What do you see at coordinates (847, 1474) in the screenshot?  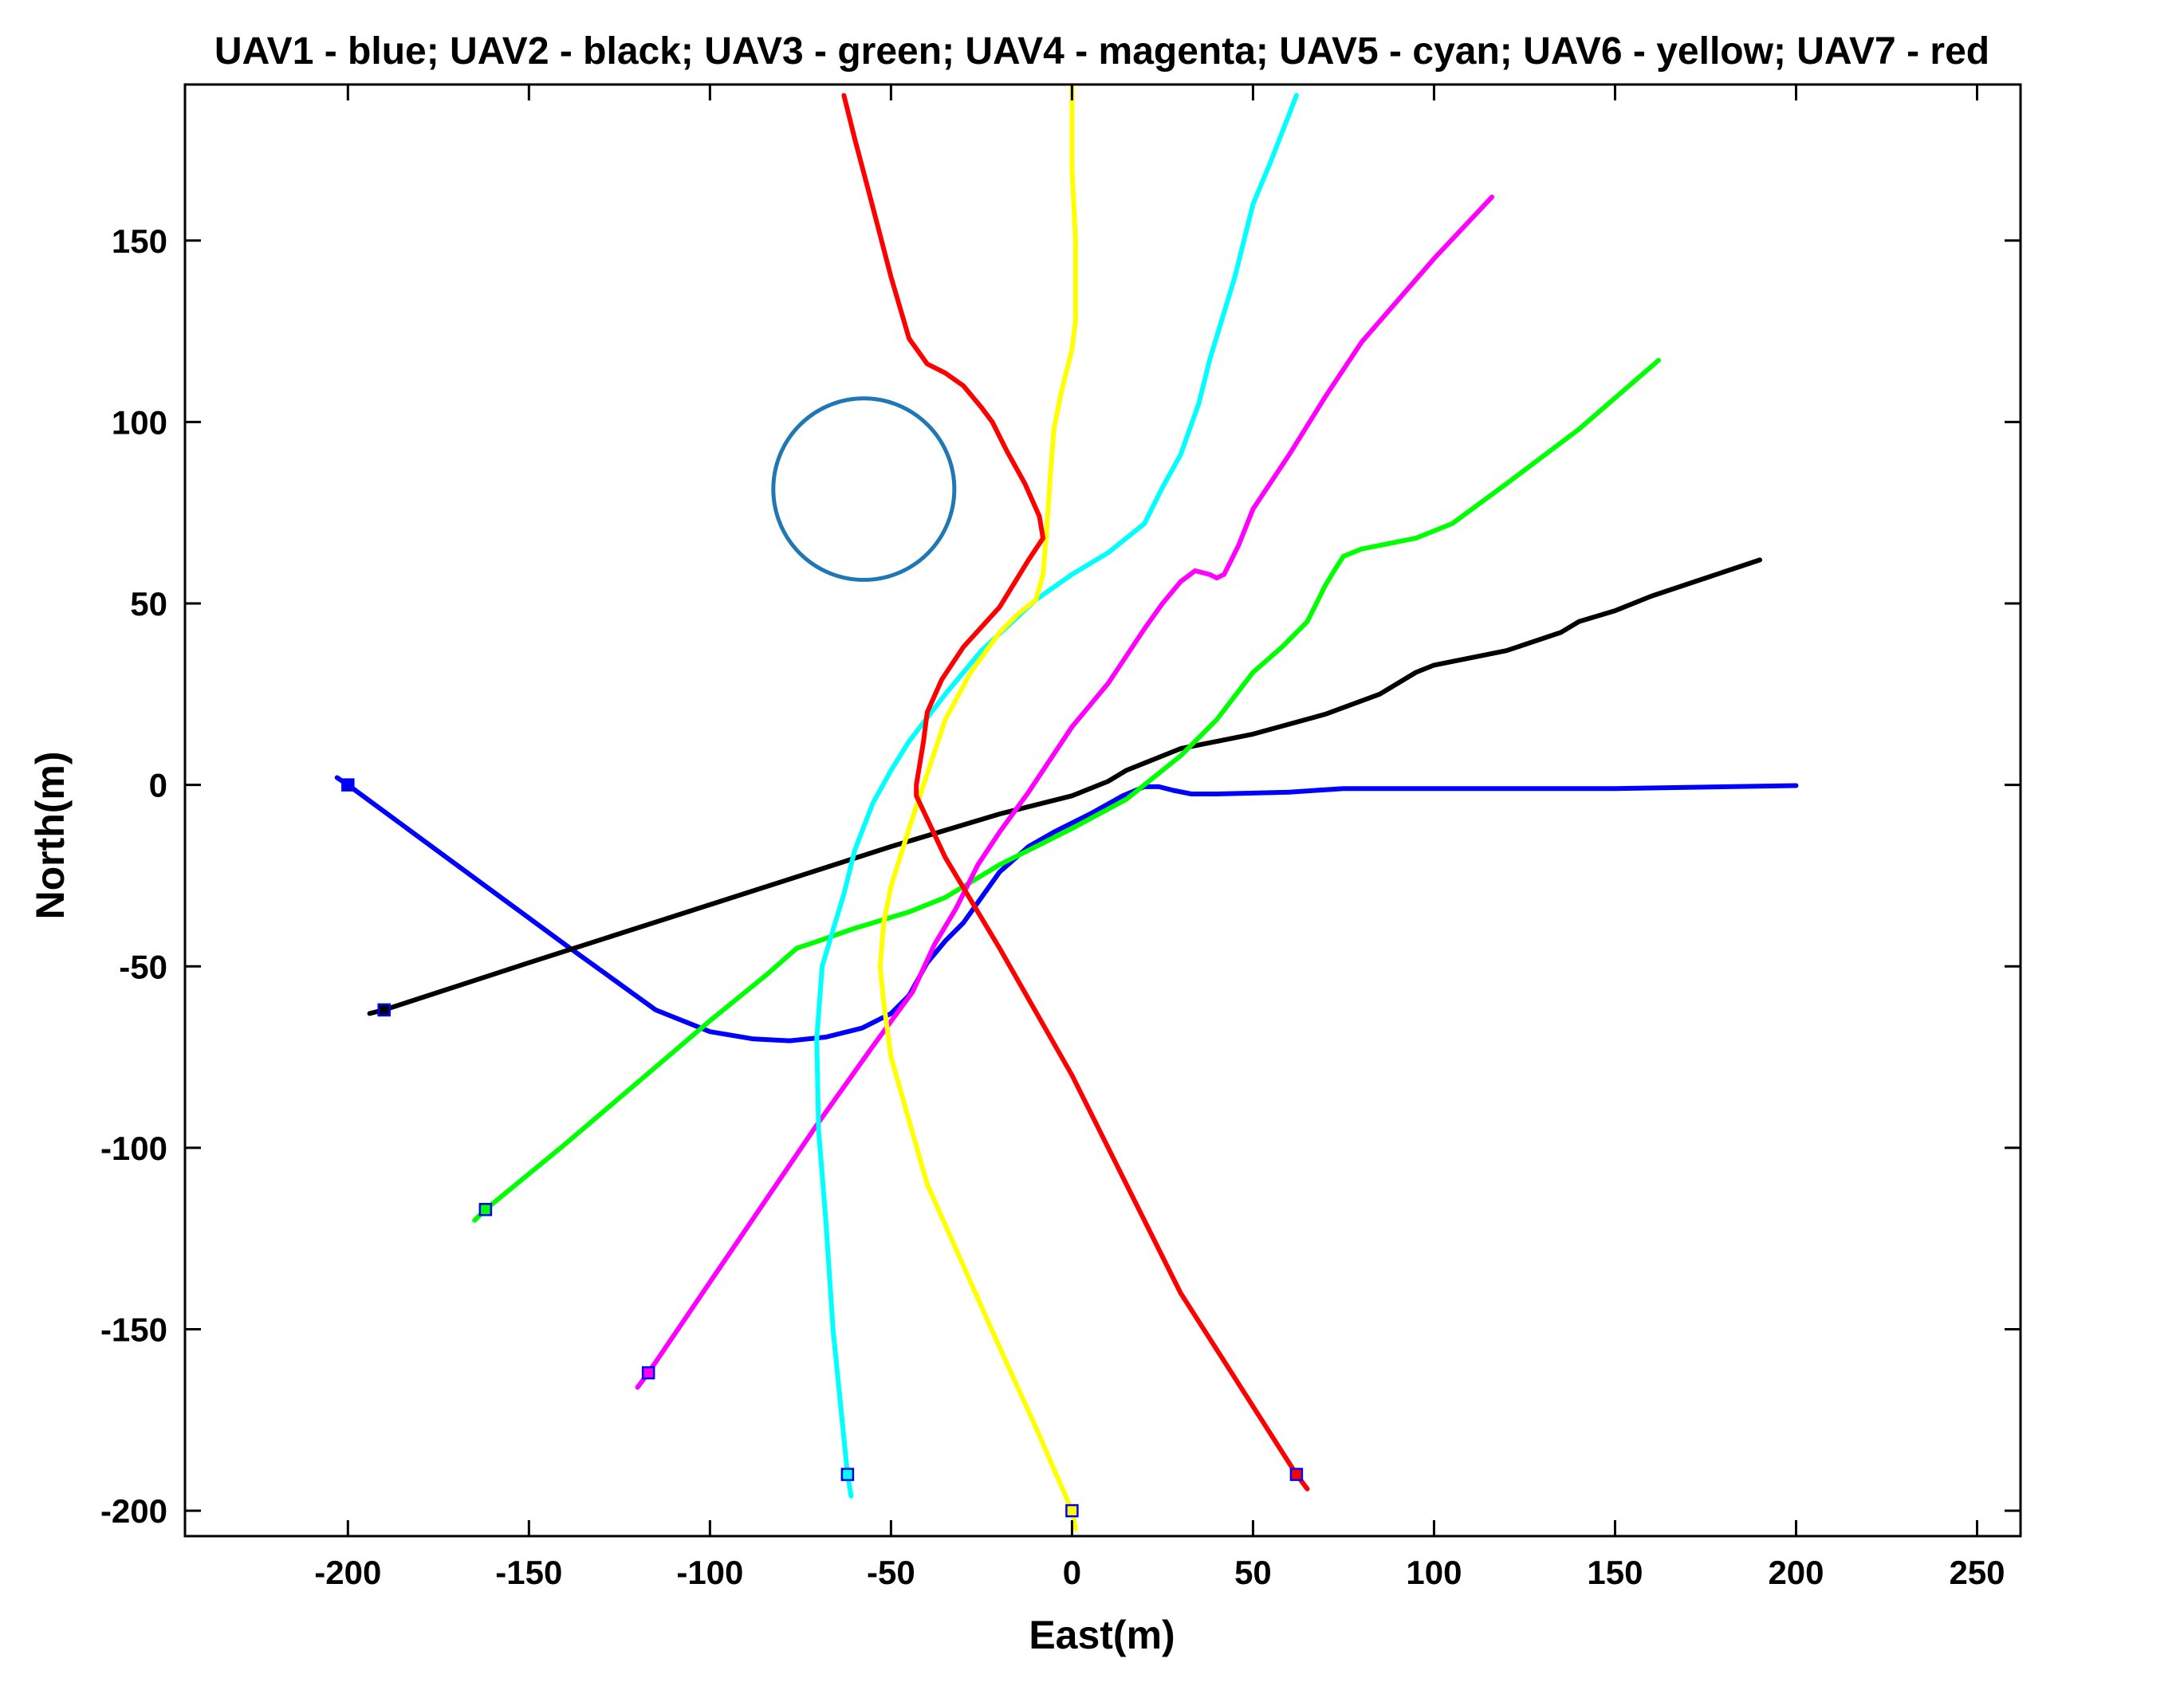 I see `start-marker-uav5` at bounding box center [847, 1474].